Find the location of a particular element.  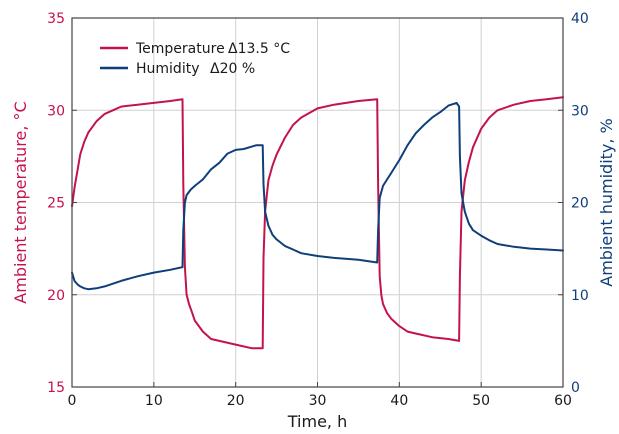

y-left-tick-label-25: 25 is located at coordinates (56, 204).